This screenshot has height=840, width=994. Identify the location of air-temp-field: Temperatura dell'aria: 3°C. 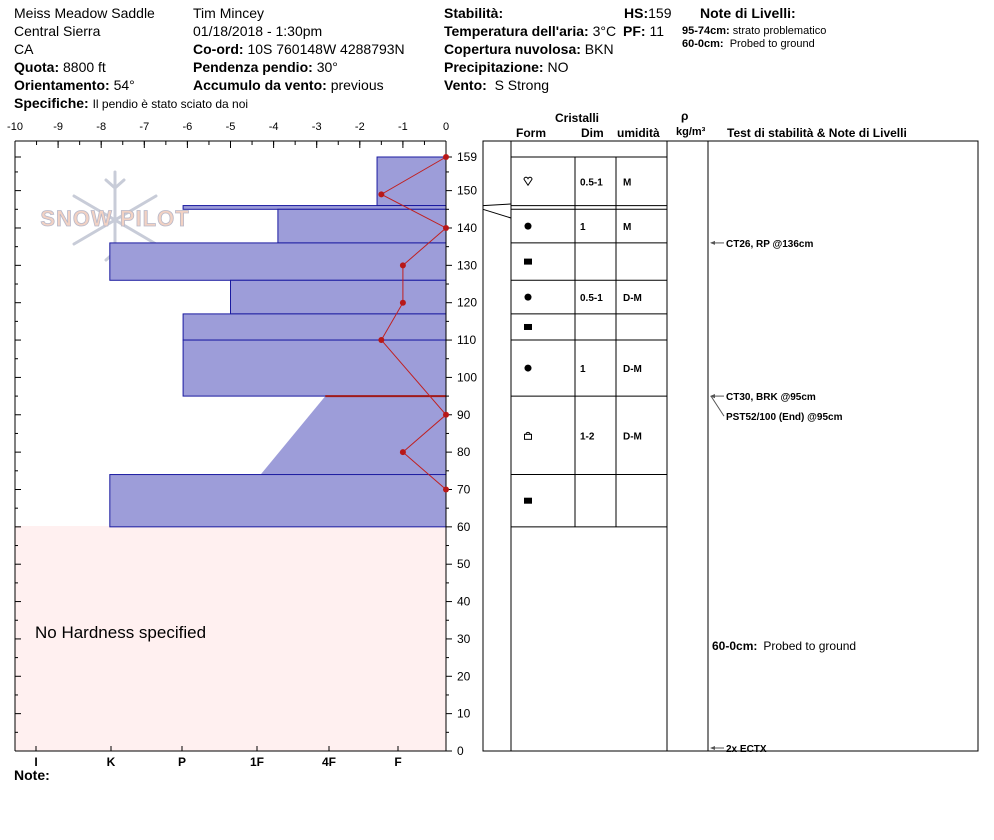
(530, 31).